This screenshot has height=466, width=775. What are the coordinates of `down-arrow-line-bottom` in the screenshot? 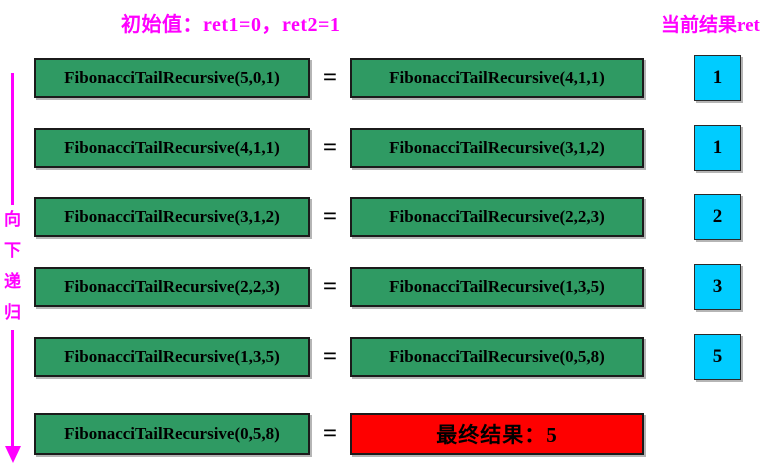 It's located at (12, 388).